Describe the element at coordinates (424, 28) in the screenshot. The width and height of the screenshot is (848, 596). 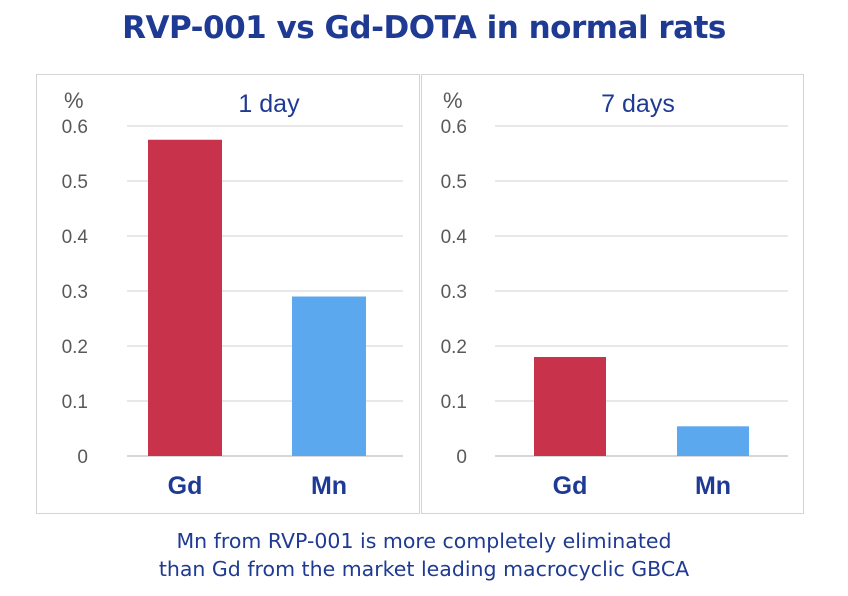
I see `chart-title: RVP-001 vs Gd-DOTA in normal rats` at that location.